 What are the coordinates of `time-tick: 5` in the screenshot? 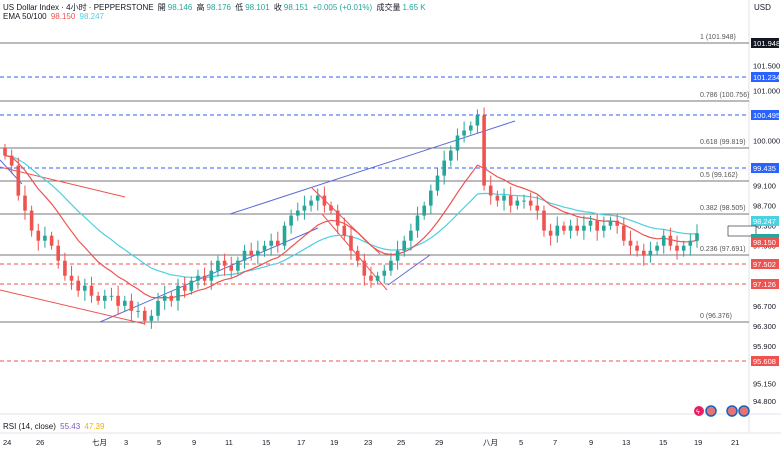 It's located at (159, 442).